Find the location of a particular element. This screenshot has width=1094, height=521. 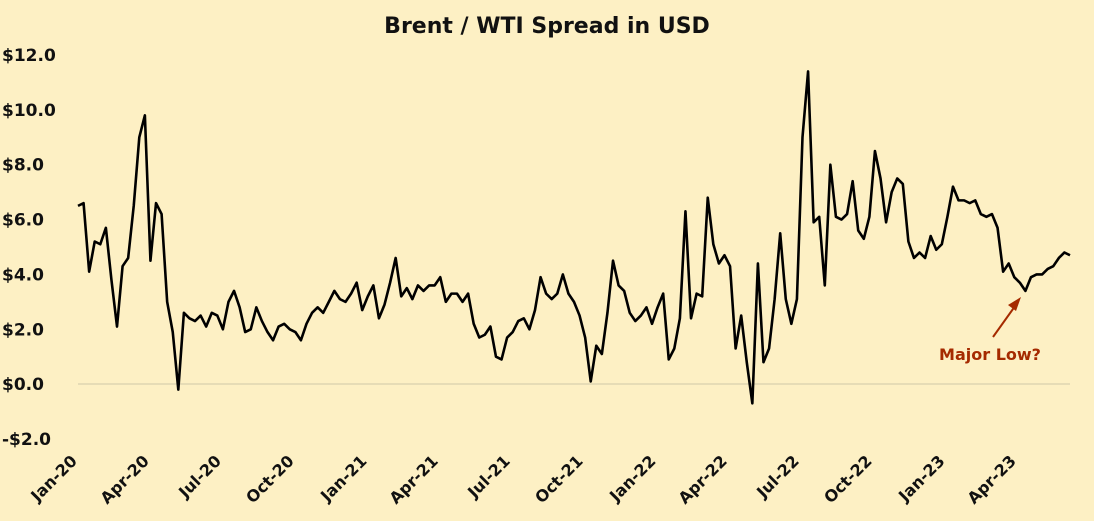

x-tick-label: Oct-21 is located at coordinates (559, 479).